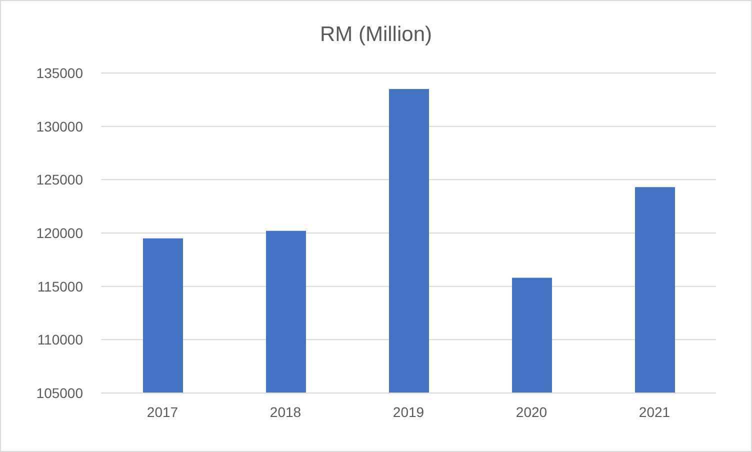 The height and width of the screenshot is (452, 752). What do you see at coordinates (60, 180) in the screenshot?
I see `y-tick-label: 125000` at bounding box center [60, 180].